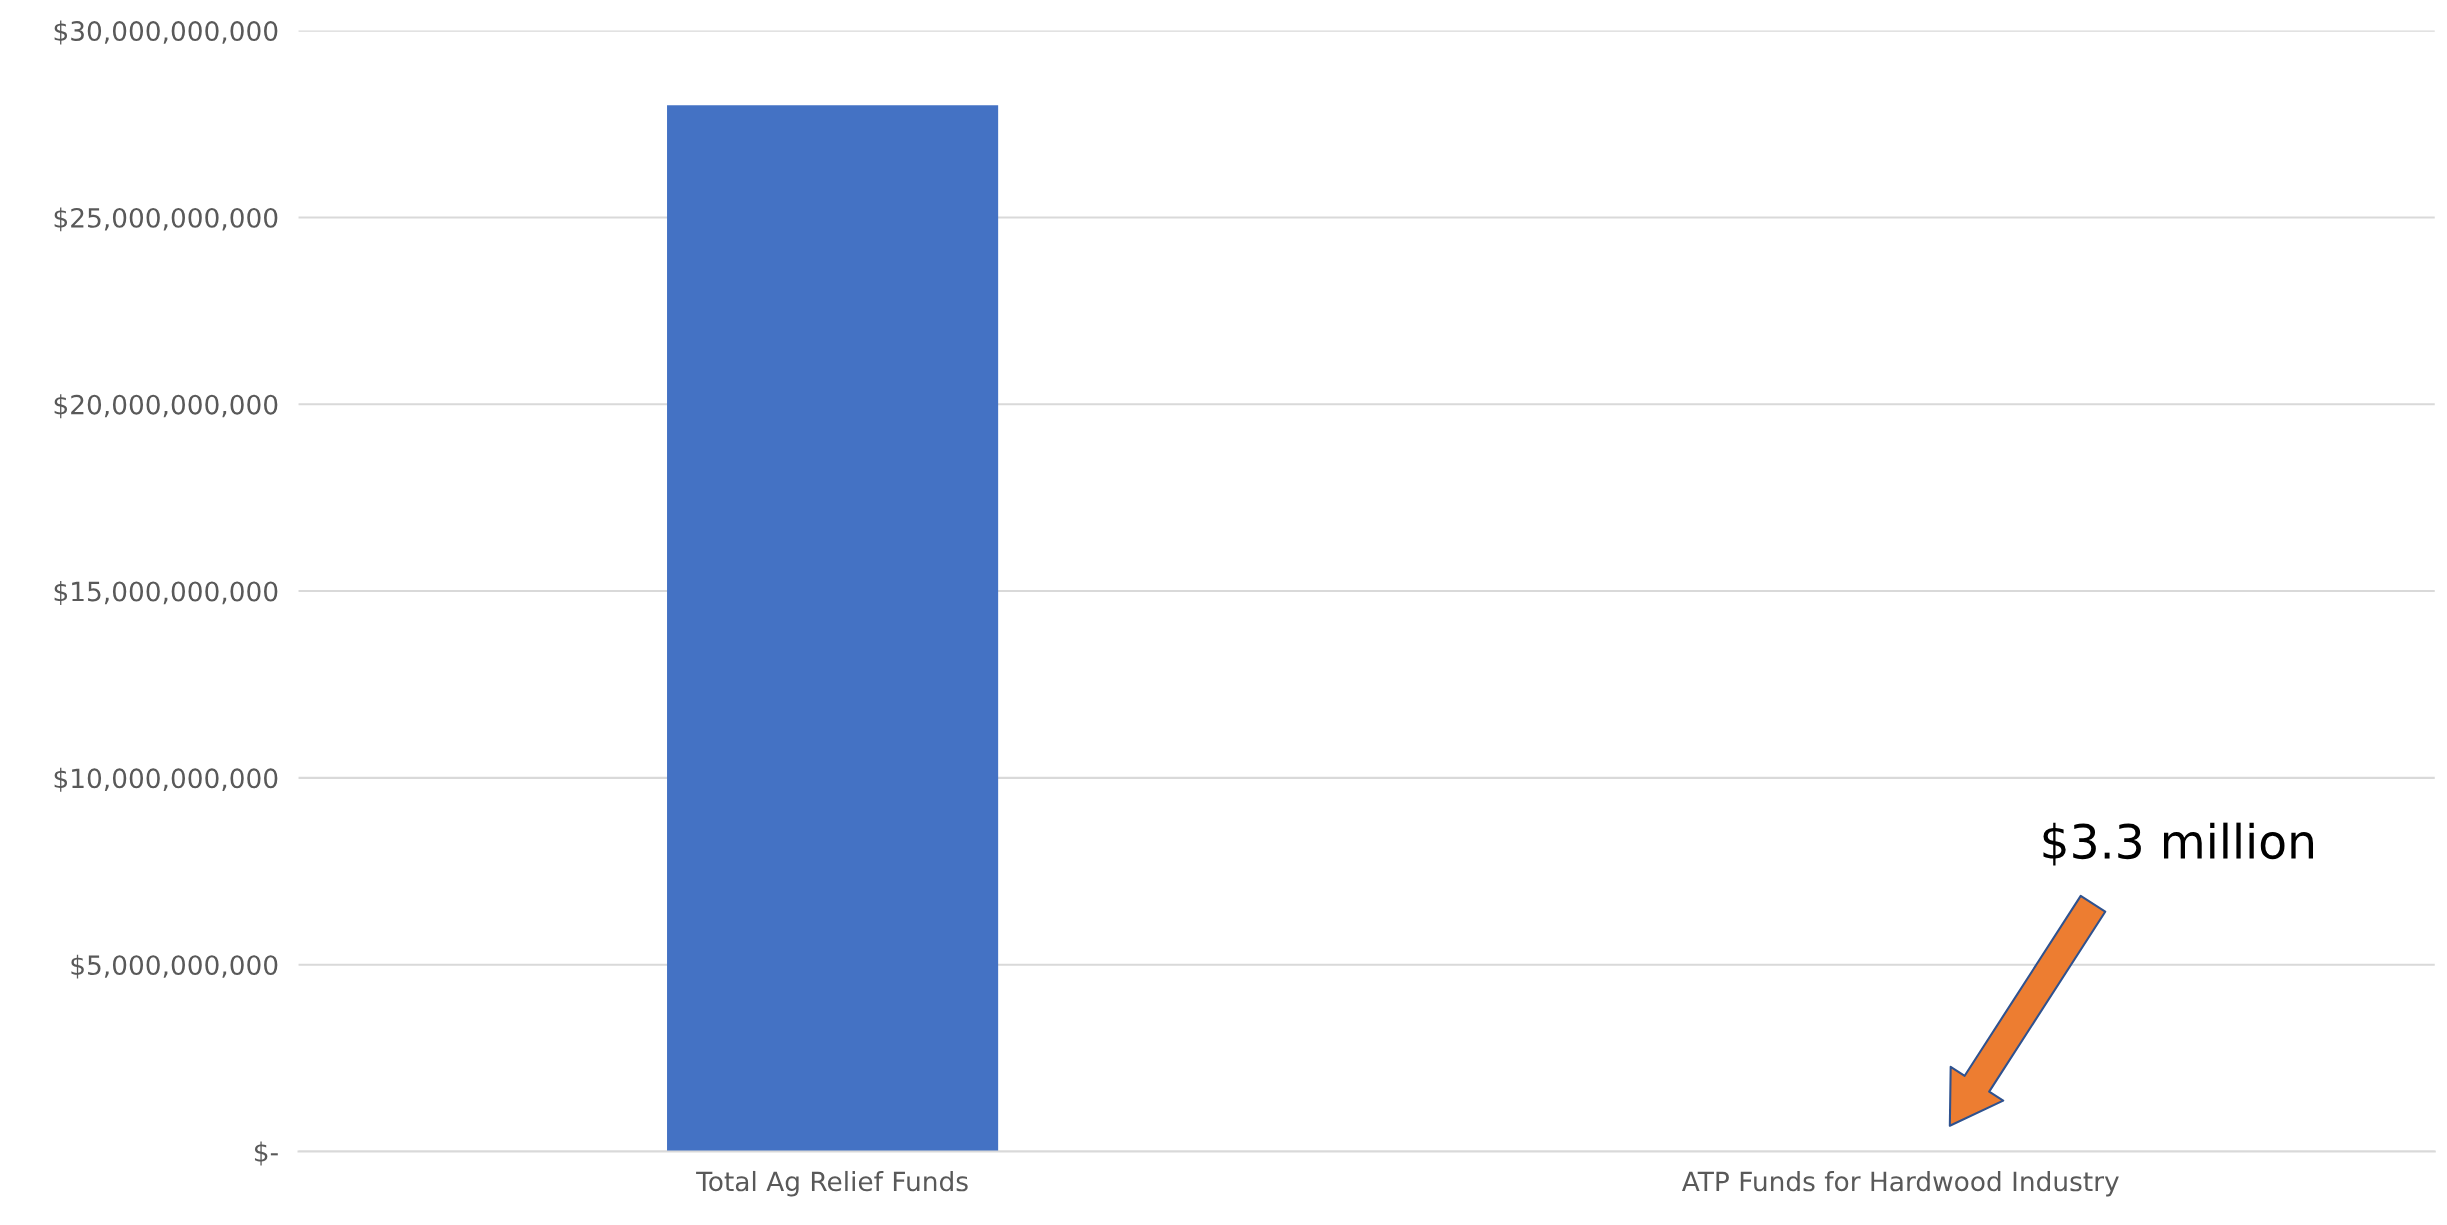 The height and width of the screenshot is (1225, 2447). I want to click on annotation: $3.3 million, so click(2178, 844).